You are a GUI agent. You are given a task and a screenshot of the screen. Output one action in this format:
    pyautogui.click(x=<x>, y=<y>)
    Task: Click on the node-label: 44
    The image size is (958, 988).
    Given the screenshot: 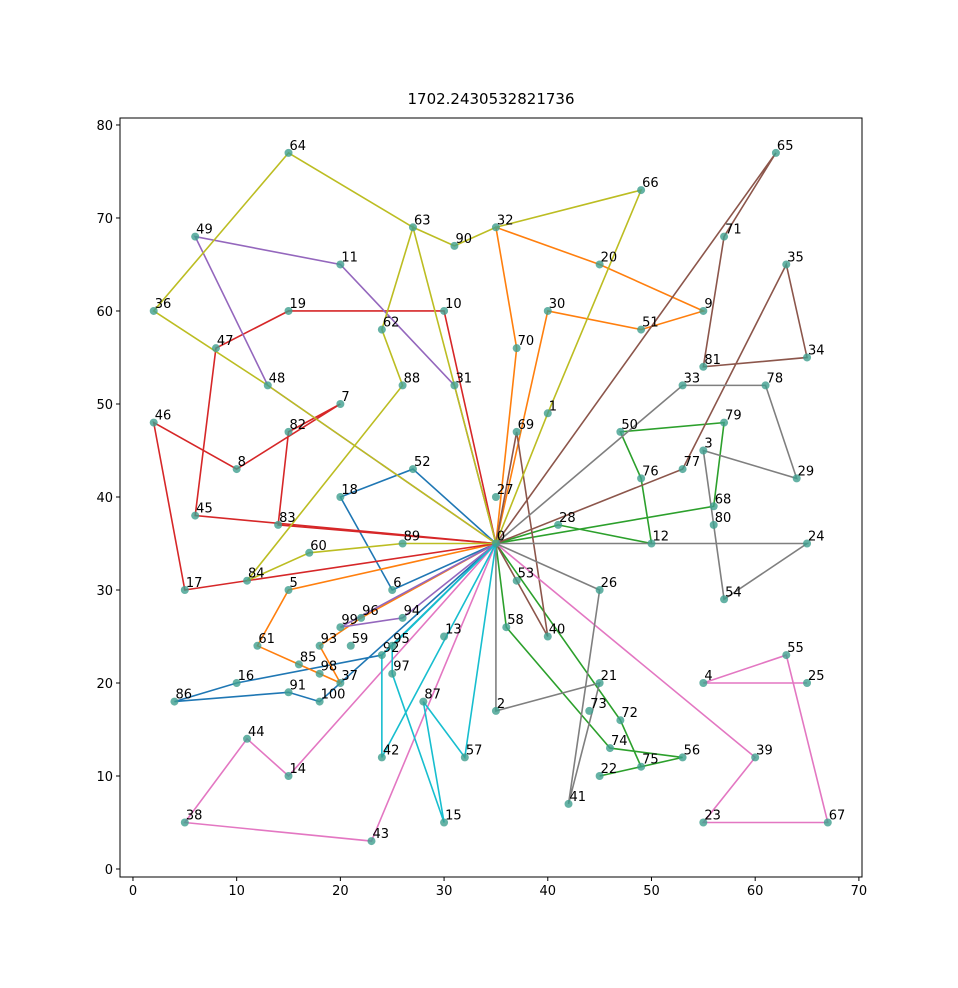 What is the action you would take?
    pyautogui.click(x=256, y=732)
    